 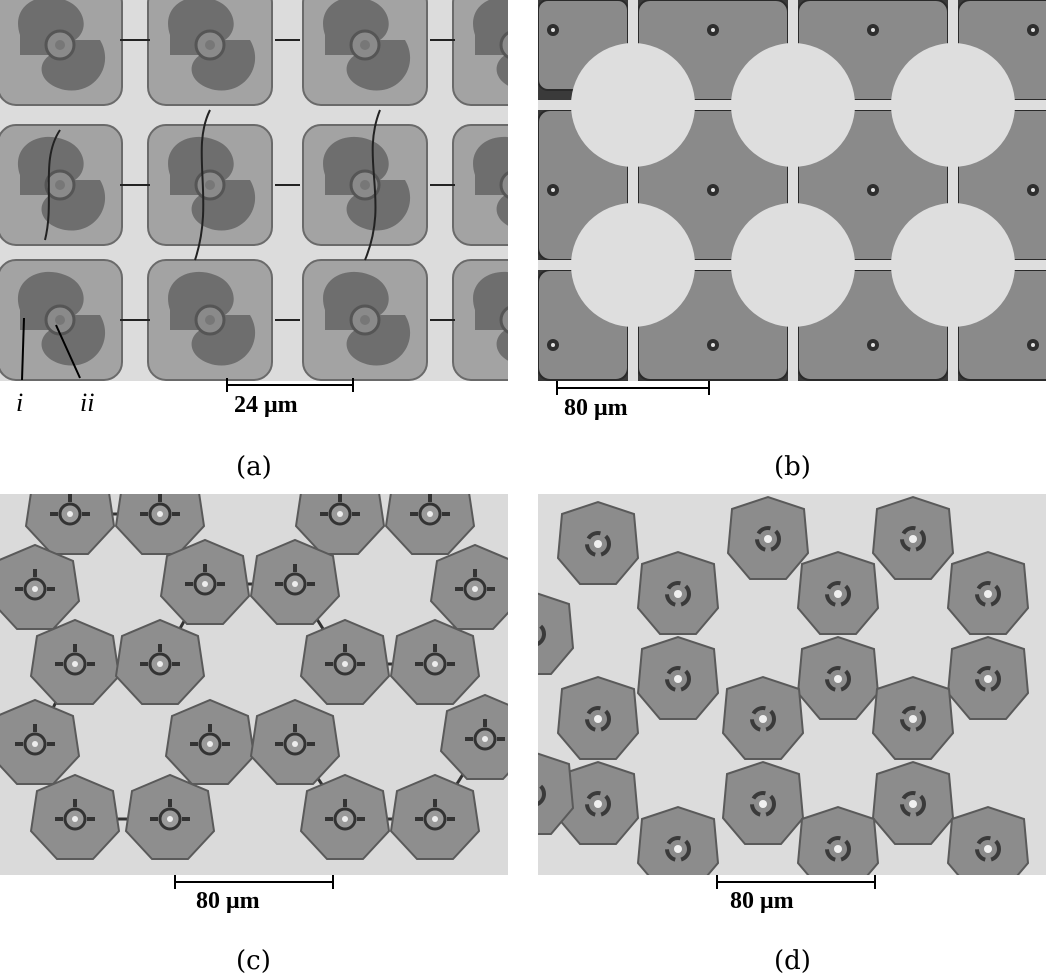 I want to click on caption-a: (a), so click(x=254, y=467).